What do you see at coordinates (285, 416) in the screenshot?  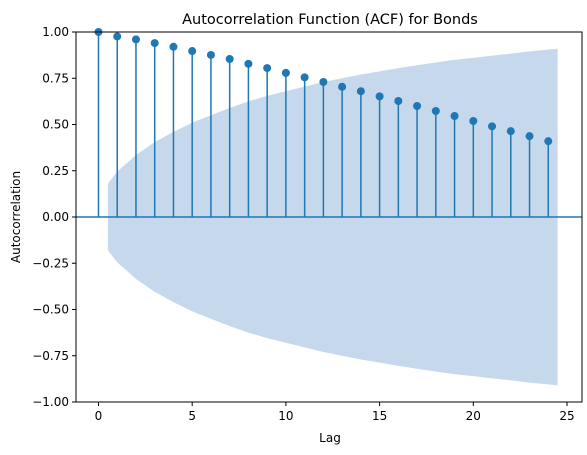 I see `x-tick-label: 10` at bounding box center [285, 416].